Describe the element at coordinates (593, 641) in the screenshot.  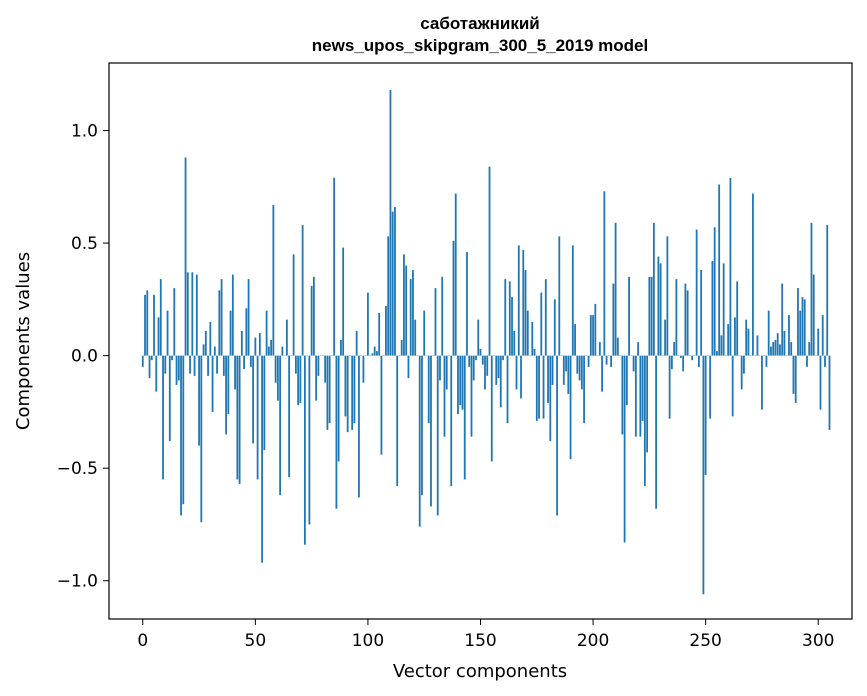
I see `x-tick-label: 200` at that location.